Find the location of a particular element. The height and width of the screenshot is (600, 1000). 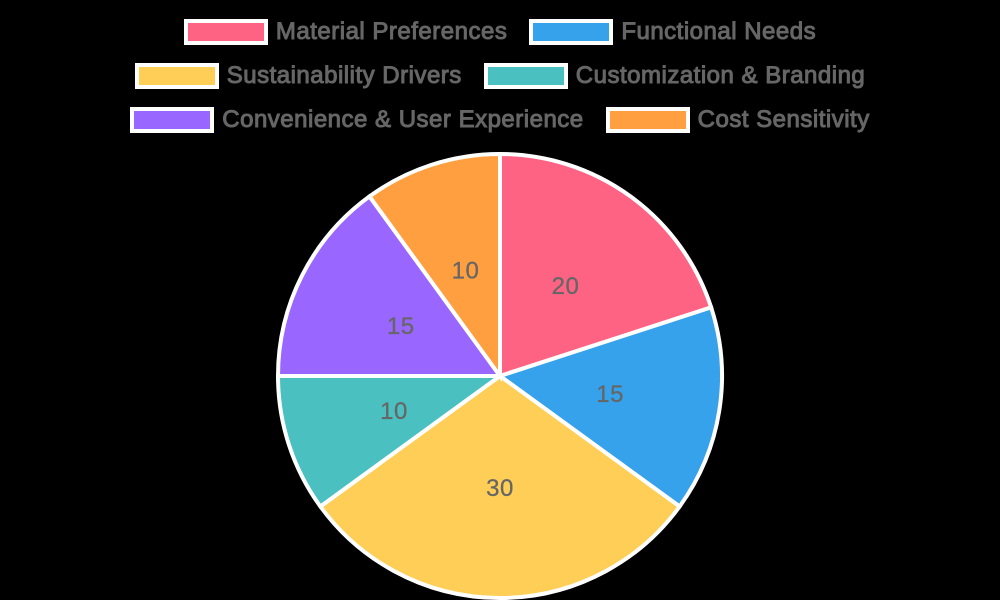

svg-text: 30 is located at coordinates (500, 488).